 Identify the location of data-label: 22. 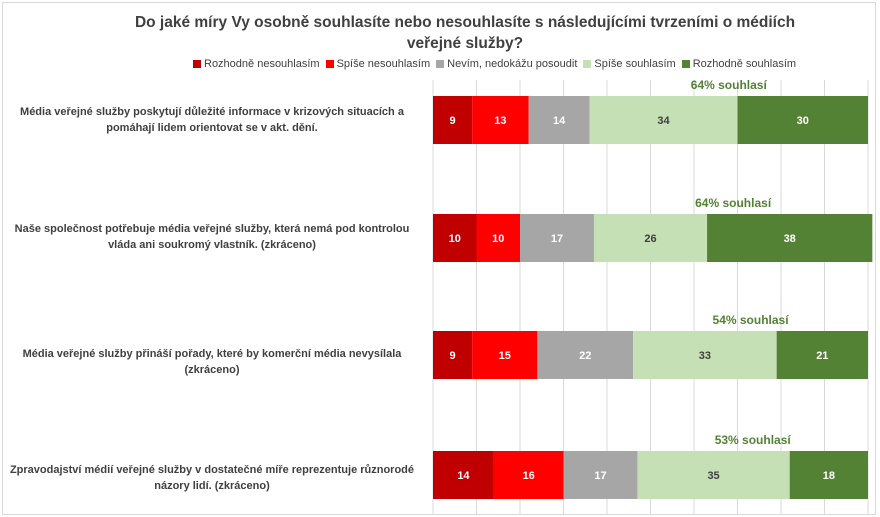
(585, 356).